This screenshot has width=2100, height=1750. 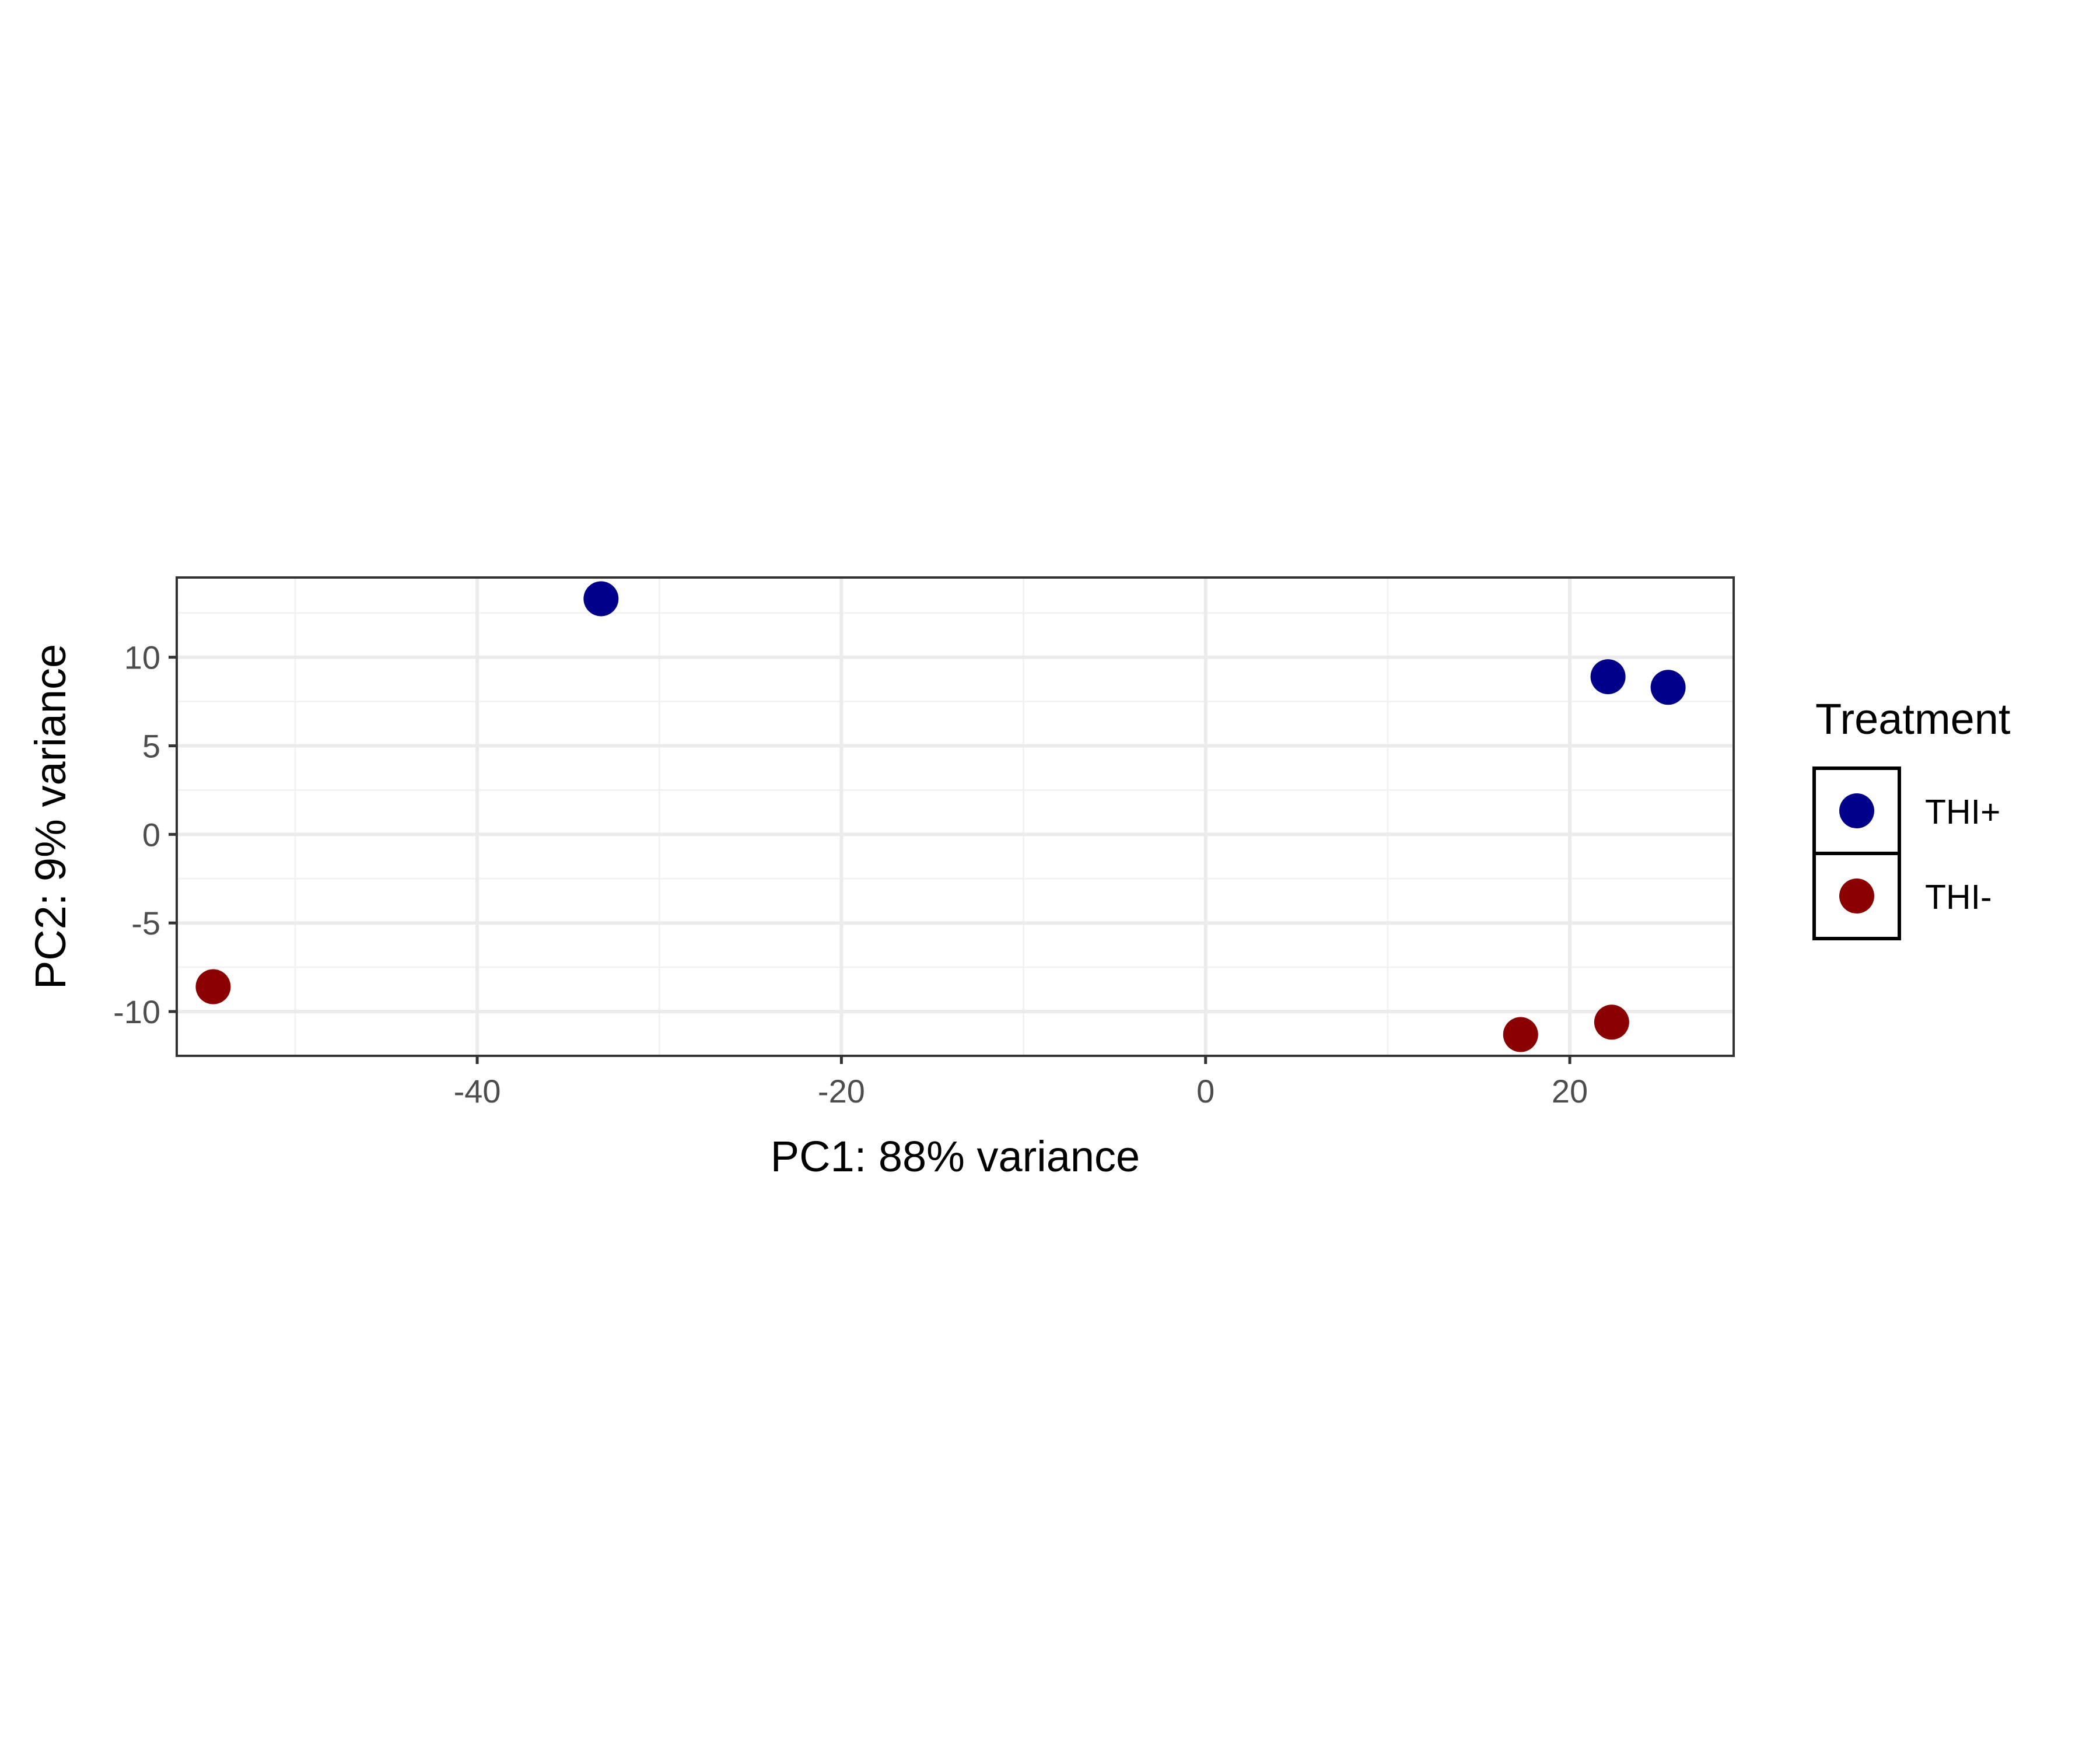 I want to click on y-tick-label: -10, so click(x=136, y=1012).